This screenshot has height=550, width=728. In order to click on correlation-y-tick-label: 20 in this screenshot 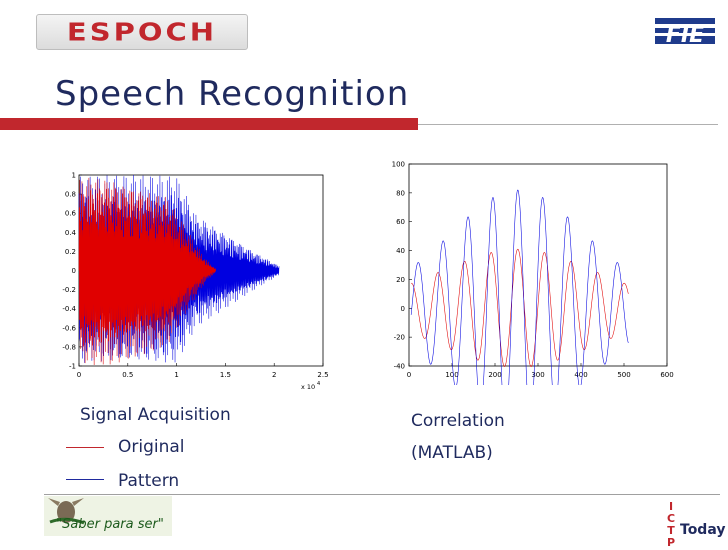, I will do `click(400, 280)`.